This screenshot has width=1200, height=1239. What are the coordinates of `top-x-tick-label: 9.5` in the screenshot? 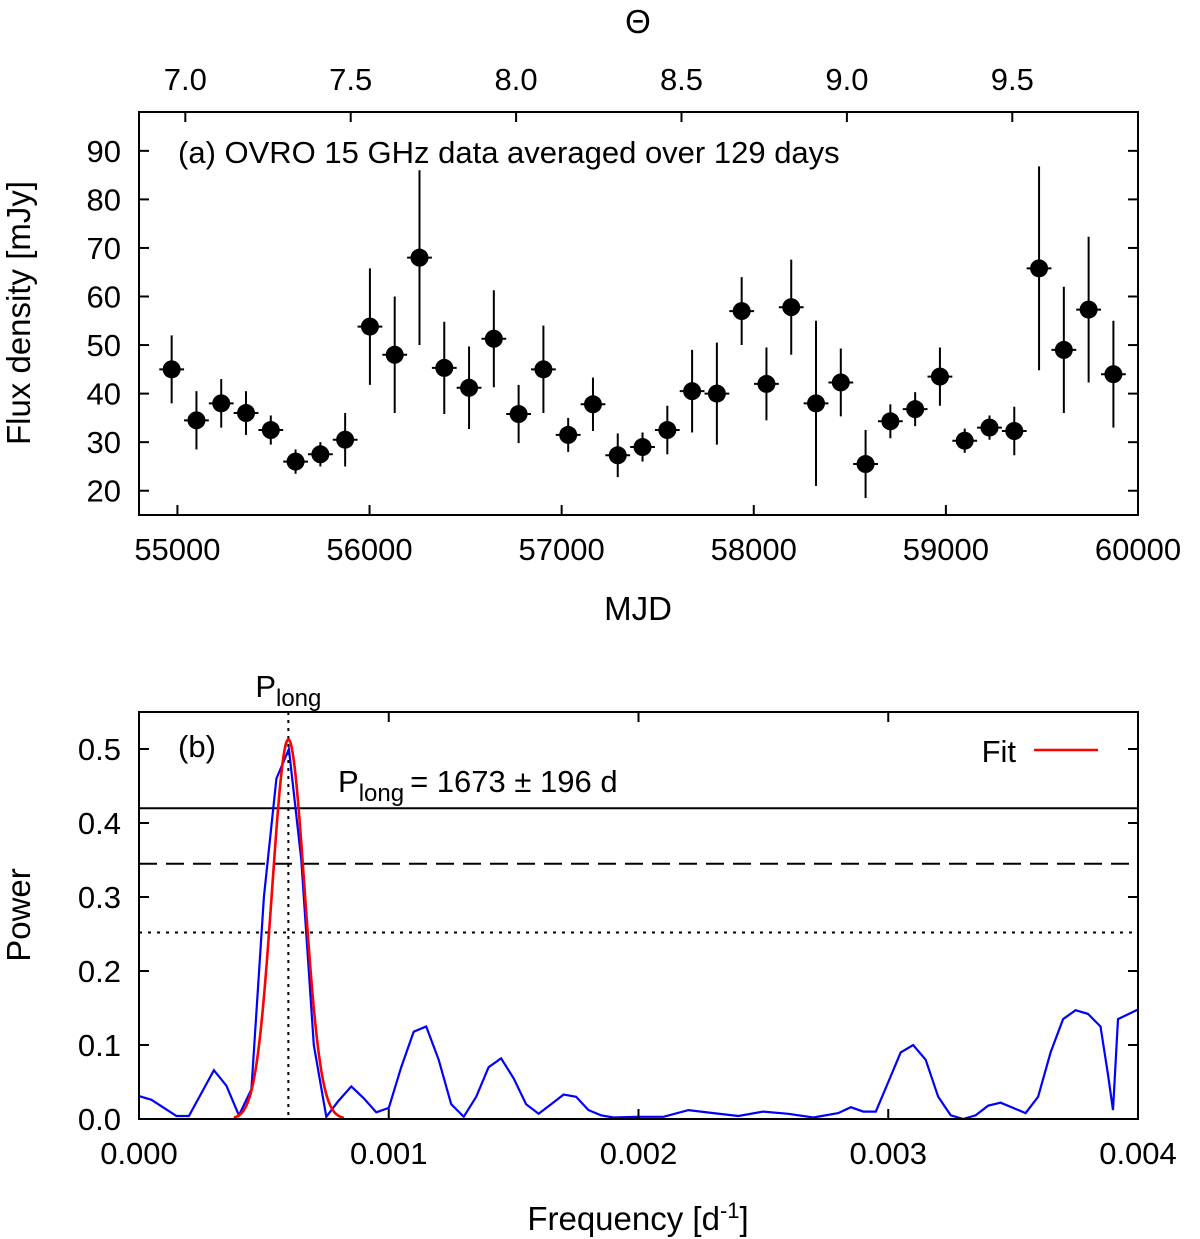 It's located at (1012, 79).